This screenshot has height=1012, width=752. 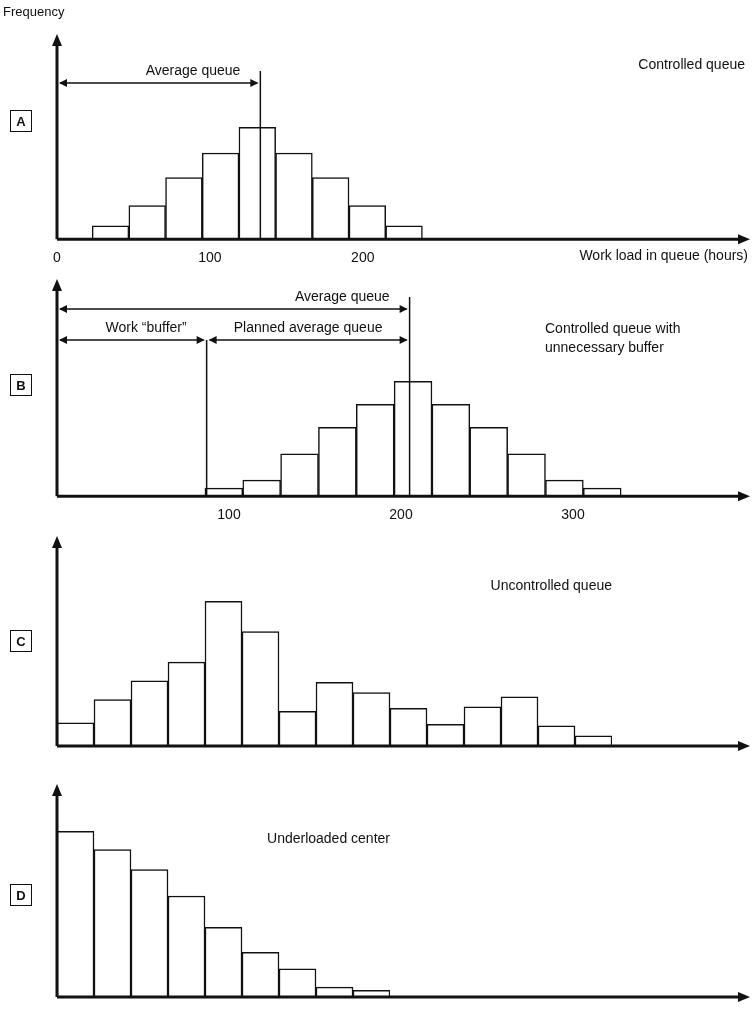 I want to click on ref-line-label: Work “buffer”, so click(x=146, y=327).